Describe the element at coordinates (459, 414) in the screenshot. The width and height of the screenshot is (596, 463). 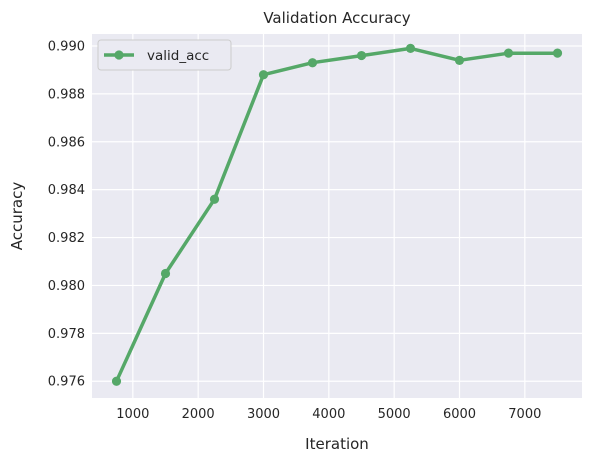
I see `x-tick-label: 6000` at that location.